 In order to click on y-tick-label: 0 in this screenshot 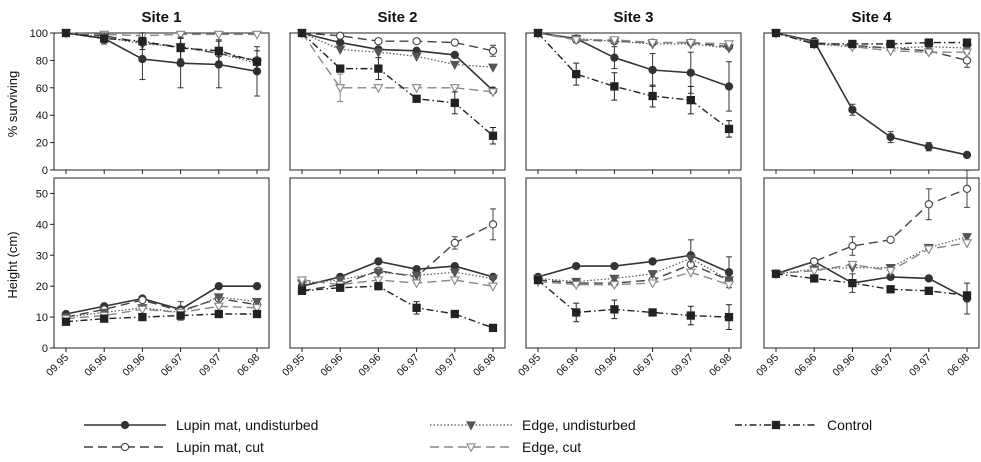, I will do `click(45, 171)`.